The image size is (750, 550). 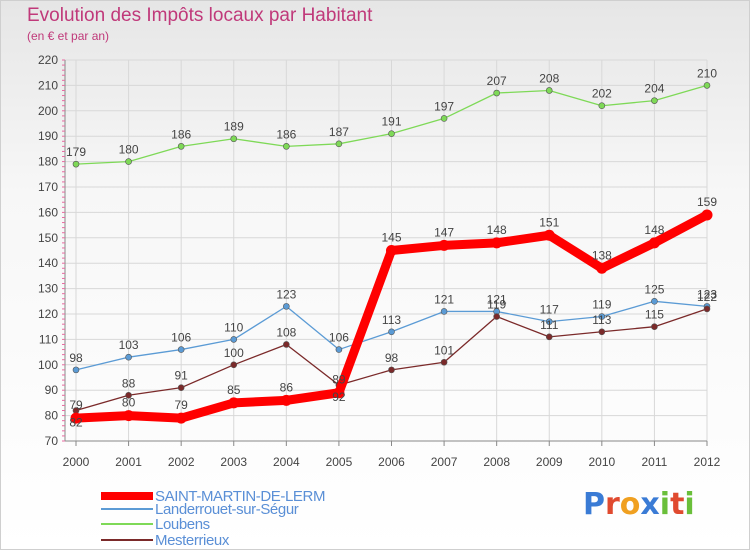 What do you see at coordinates (392, 358) in the screenshot?
I see `data-label: 98` at bounding box center [392, 358].